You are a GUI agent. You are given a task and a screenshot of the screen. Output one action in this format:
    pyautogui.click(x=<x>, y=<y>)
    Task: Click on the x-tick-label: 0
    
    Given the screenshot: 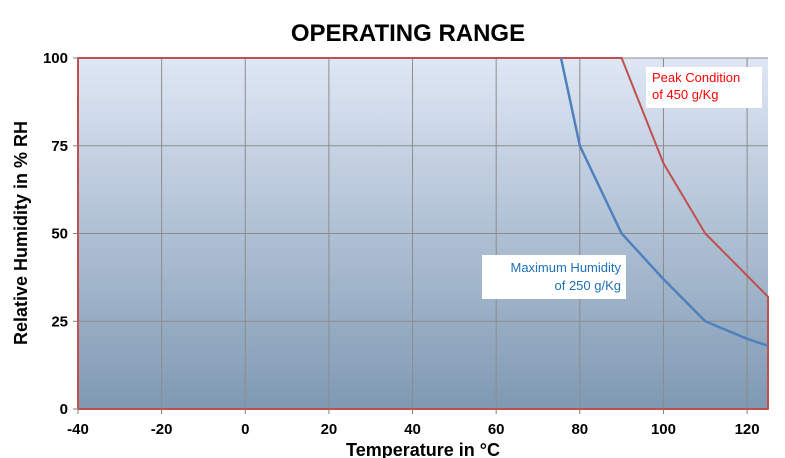 What is the action you would take?
    pyautogui.click(x=245, y=429)
    